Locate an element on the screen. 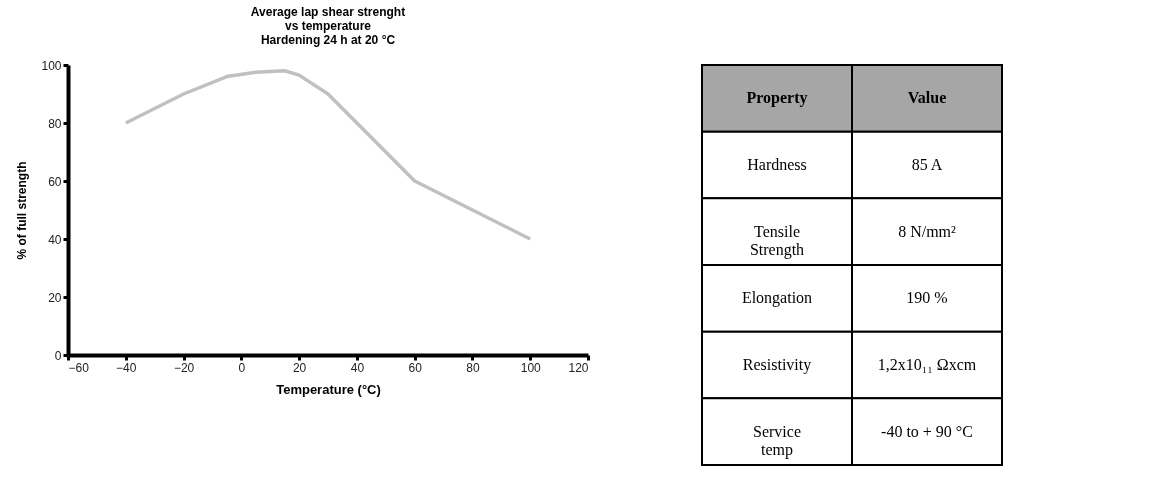 This screenshot has width=1166, height=485. y-tick-label: 40 is located at coordinates (55, 239).